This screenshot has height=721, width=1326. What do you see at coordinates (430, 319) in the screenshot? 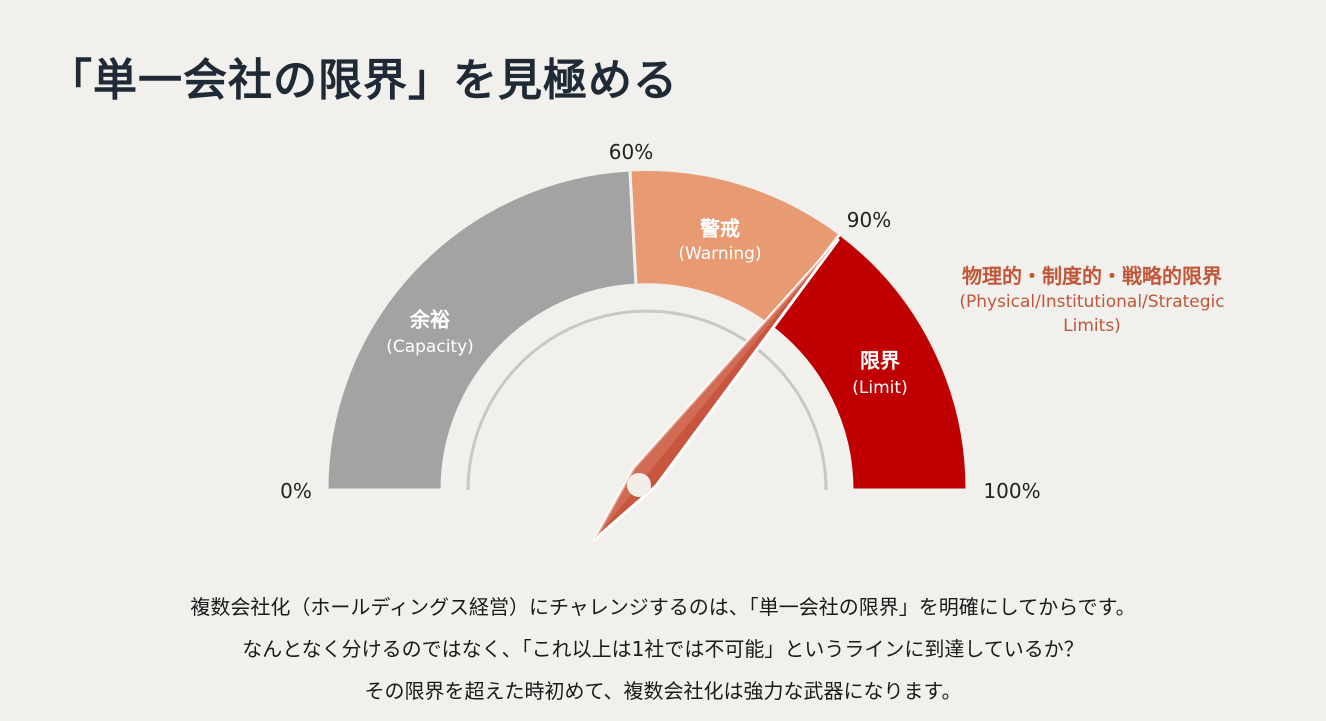
I see `segment-label-capacity-jp: 余裕` at bounding box center [430, 319].